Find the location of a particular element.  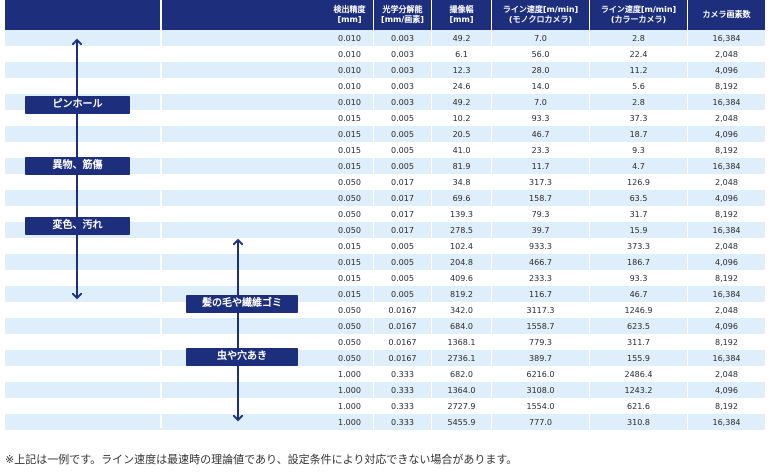

label-hair-fiber: 髪の毛や繊維ゴミ is located at coordinates (242, 304).